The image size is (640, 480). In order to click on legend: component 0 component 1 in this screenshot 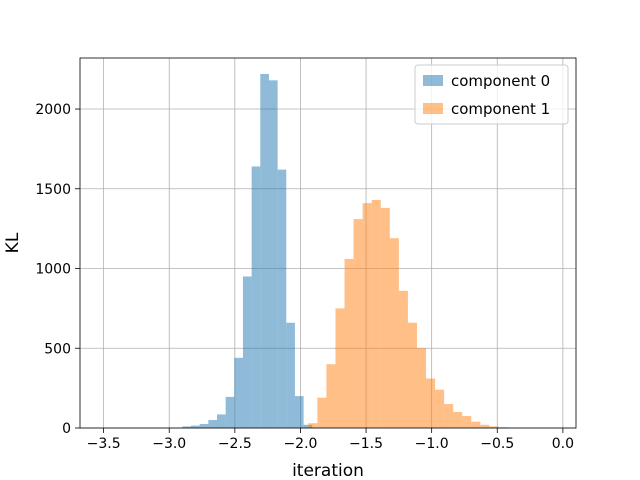, I will do `click(491, 94)`.